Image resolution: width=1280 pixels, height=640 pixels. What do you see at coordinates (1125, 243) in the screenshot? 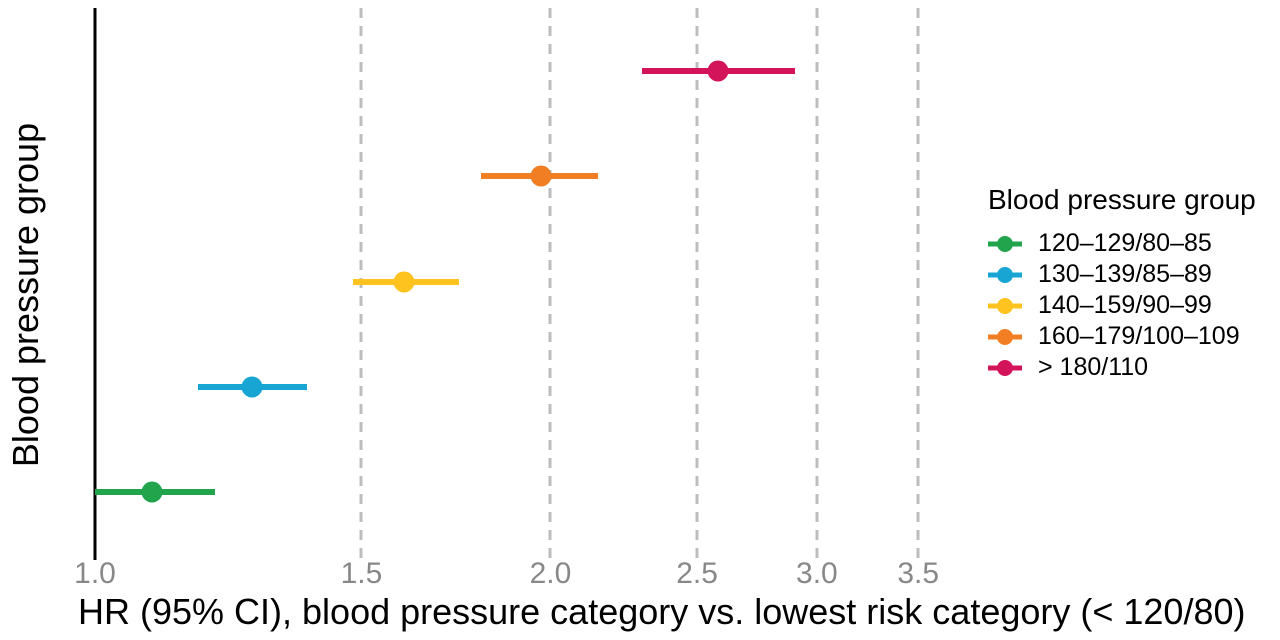
I see `legend-item-label: 120–129/80–85` at bounding box center [1125, 243].